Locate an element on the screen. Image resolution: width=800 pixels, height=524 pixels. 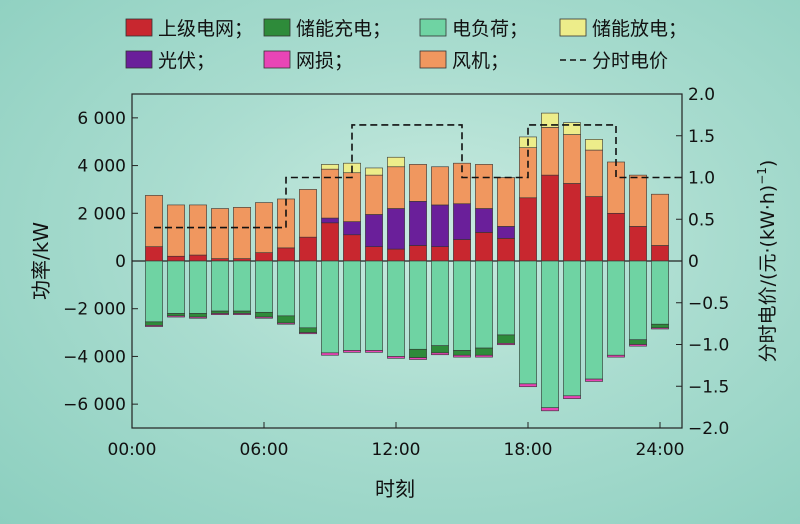
left-axis: −6 000 −4 000 −2 000 0 2 000 4 000 6 000 is located at coordinates (100, 262).